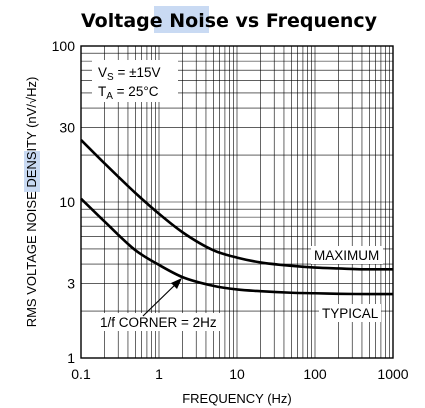 Image resolution: width=425 pixels, height=408 pixels. I want to click on annotation-background, so click(160, 322).